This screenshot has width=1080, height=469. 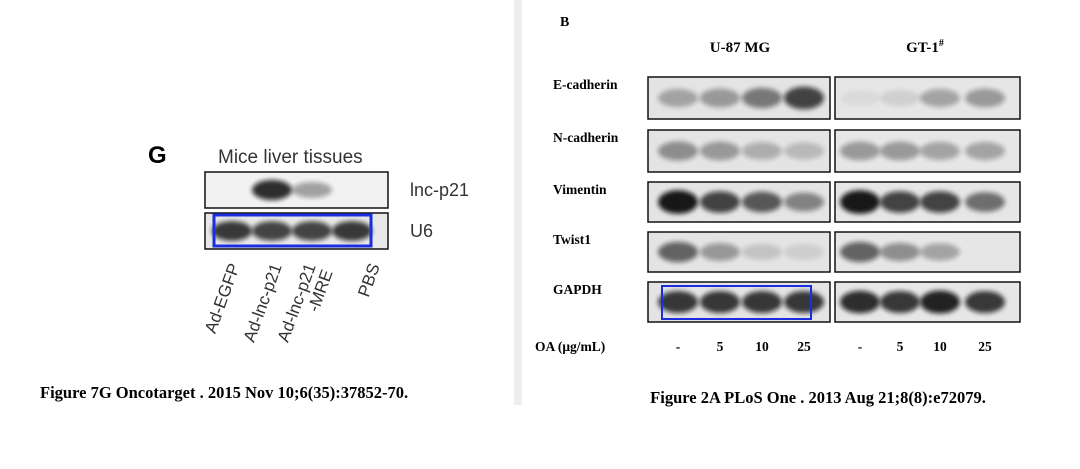 I want to click on row-label: GAPDH, so click(x=577, y=289).